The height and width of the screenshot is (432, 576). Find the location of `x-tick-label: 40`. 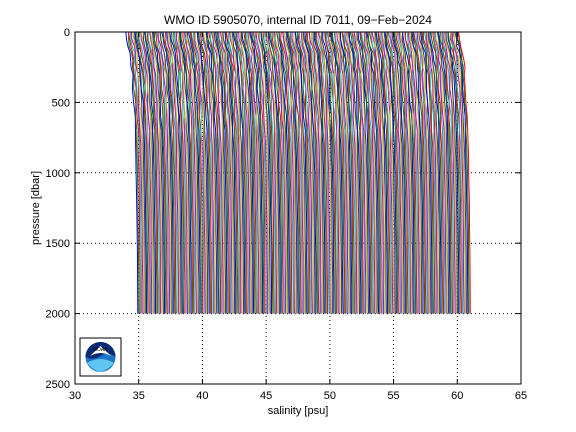

x-tick-label: 40 is located at coordinates (202, 396).